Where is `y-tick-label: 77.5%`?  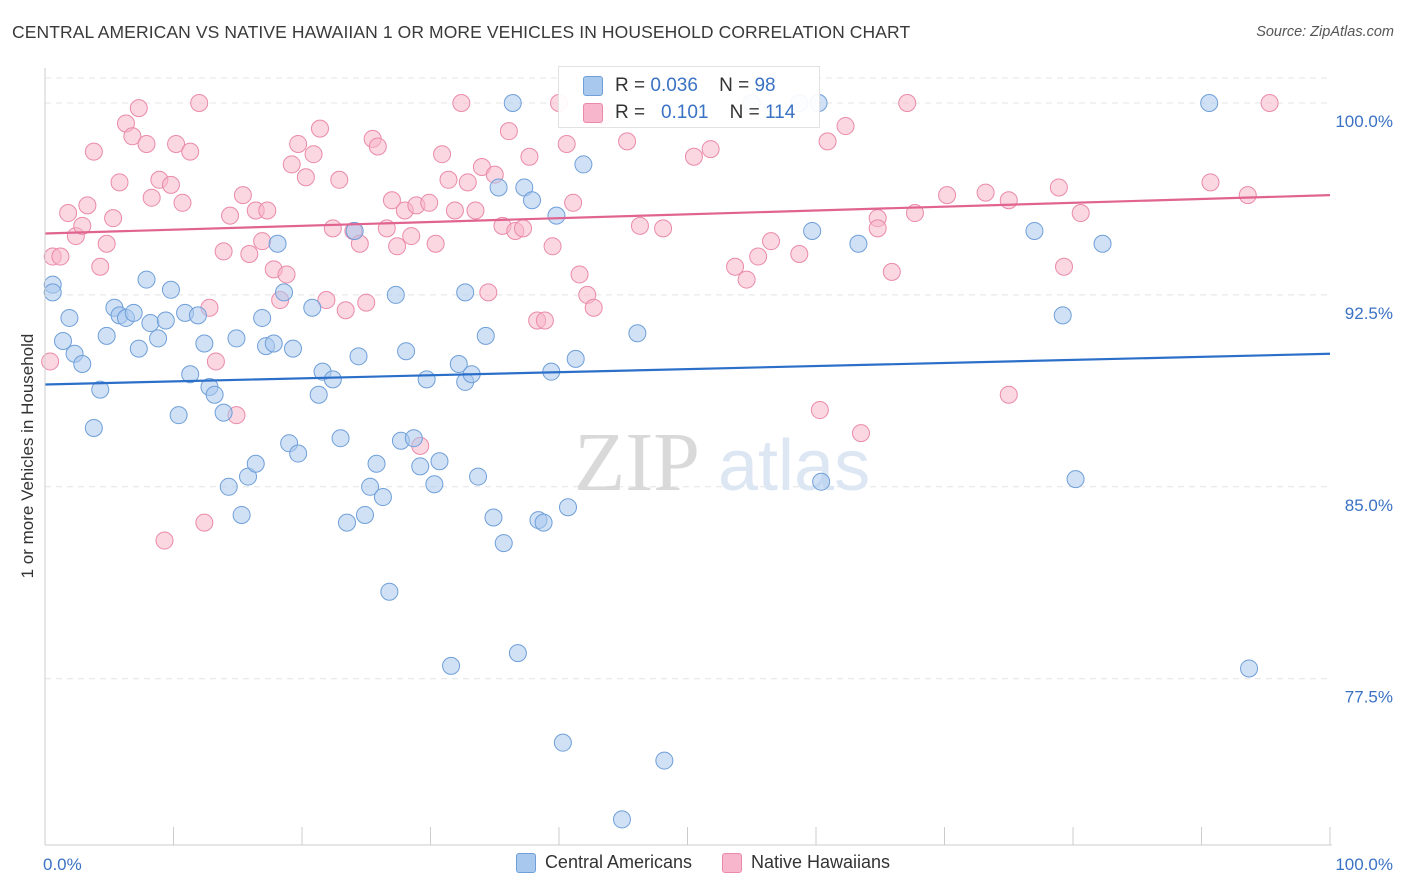
y-tick-label: 77.5% is located at coordinates (1369, 697).